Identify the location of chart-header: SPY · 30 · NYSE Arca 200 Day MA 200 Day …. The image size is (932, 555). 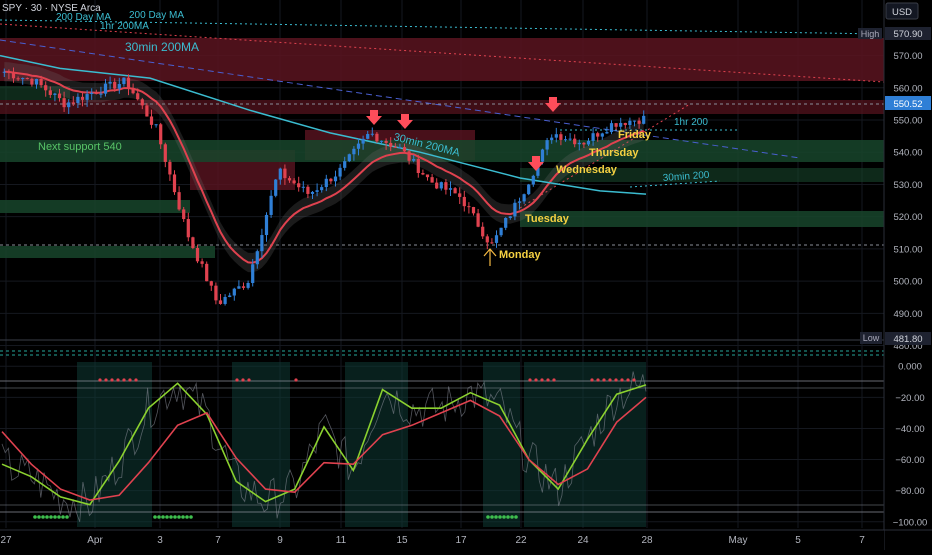
(93, 17).